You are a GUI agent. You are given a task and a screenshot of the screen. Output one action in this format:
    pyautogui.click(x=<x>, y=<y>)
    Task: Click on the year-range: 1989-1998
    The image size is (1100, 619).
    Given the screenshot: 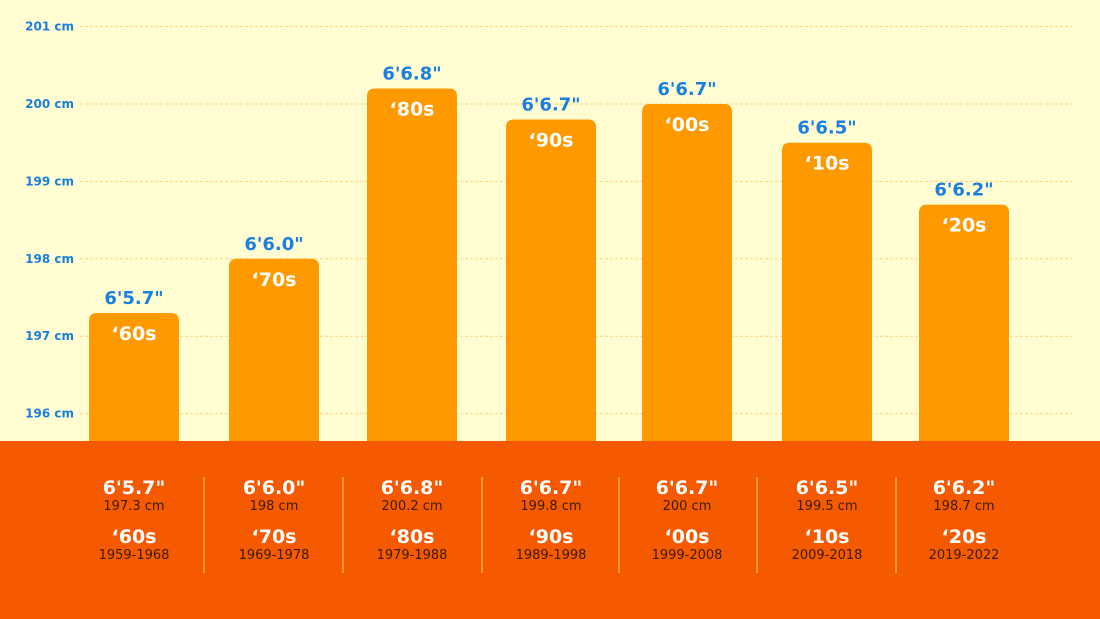 What is the action you would take?
    pyautogui.click(x=551, y=555)
    